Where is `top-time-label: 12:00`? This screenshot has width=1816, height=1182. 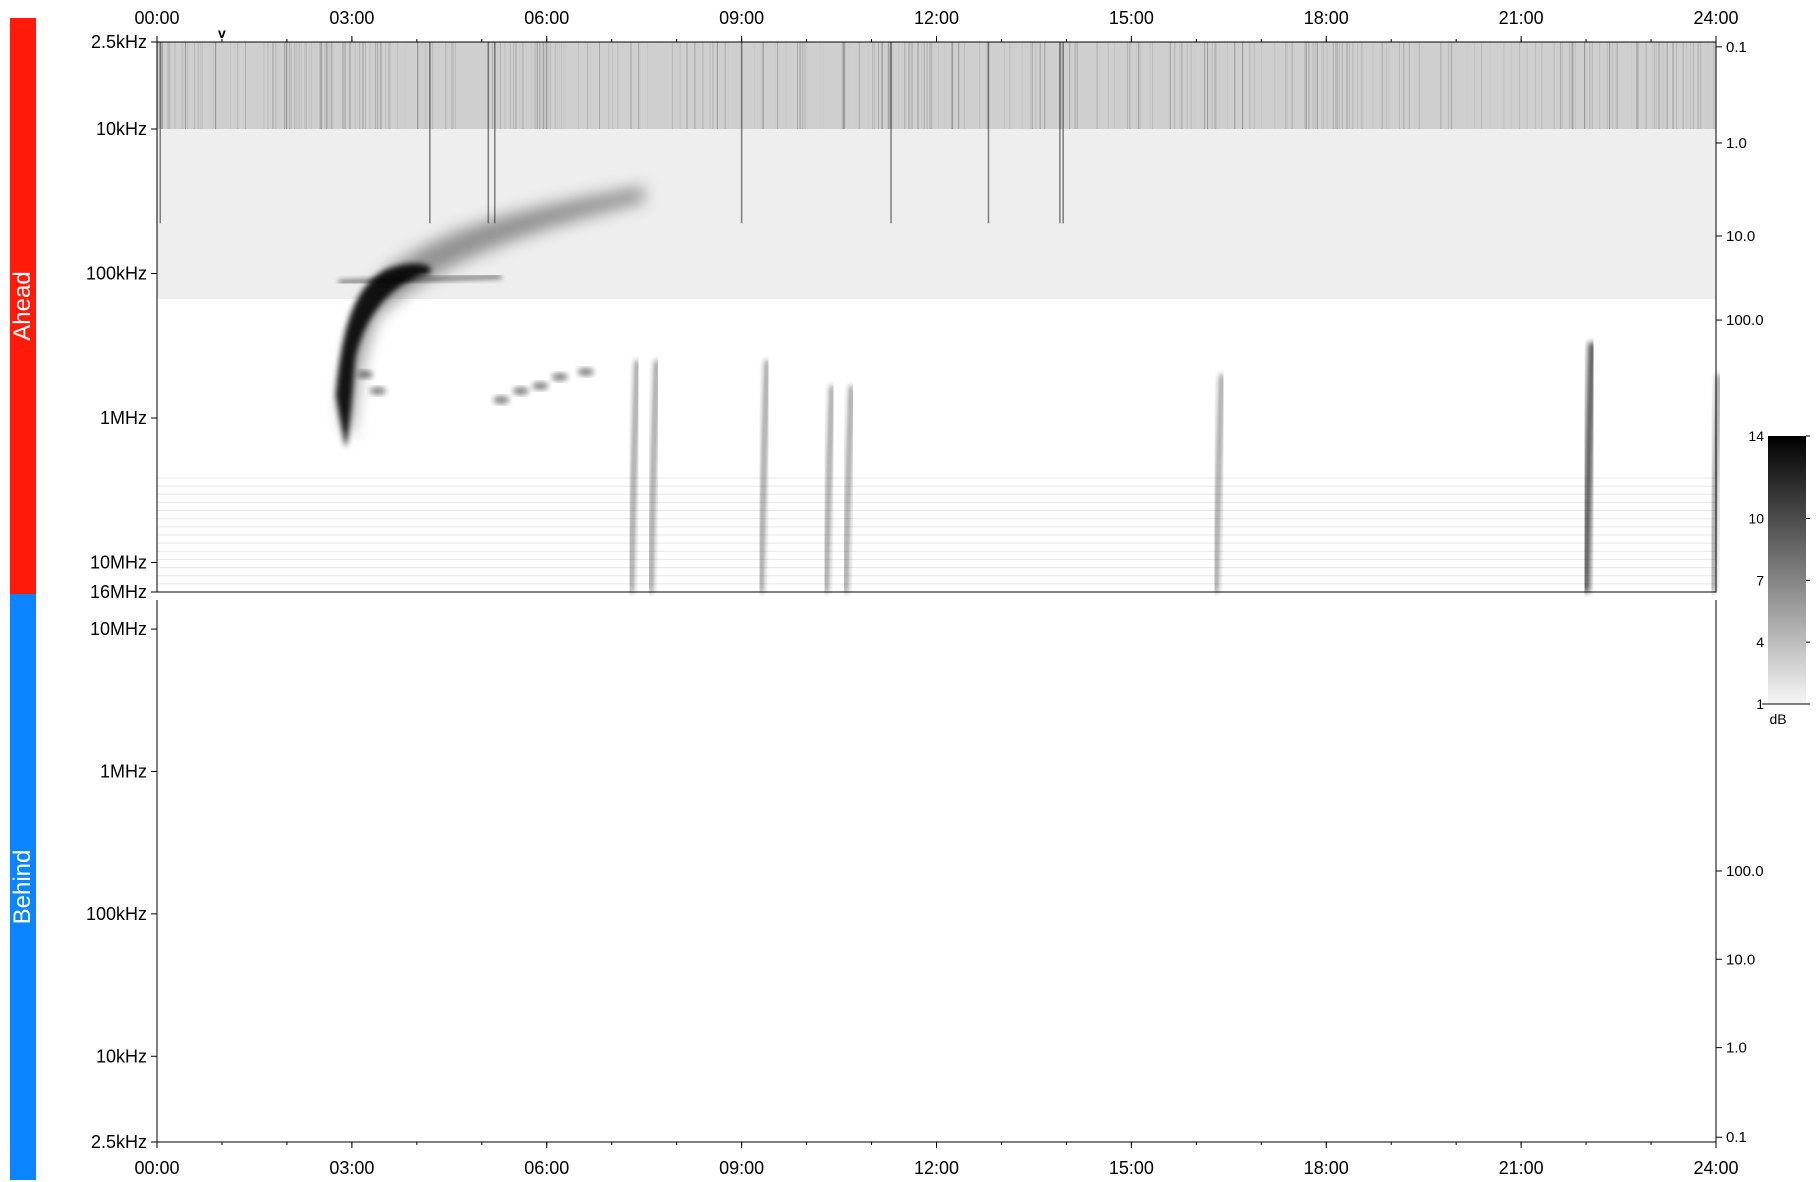
top-time-label: 12:00 is located at coordinates (936, 18).